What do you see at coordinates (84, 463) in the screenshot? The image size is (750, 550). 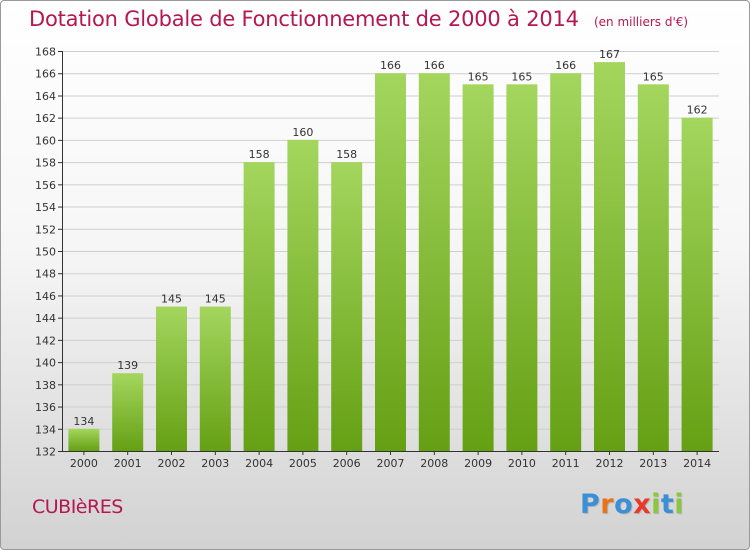 I see `x-tick-label: 2000` at bounding box center [84, 463].